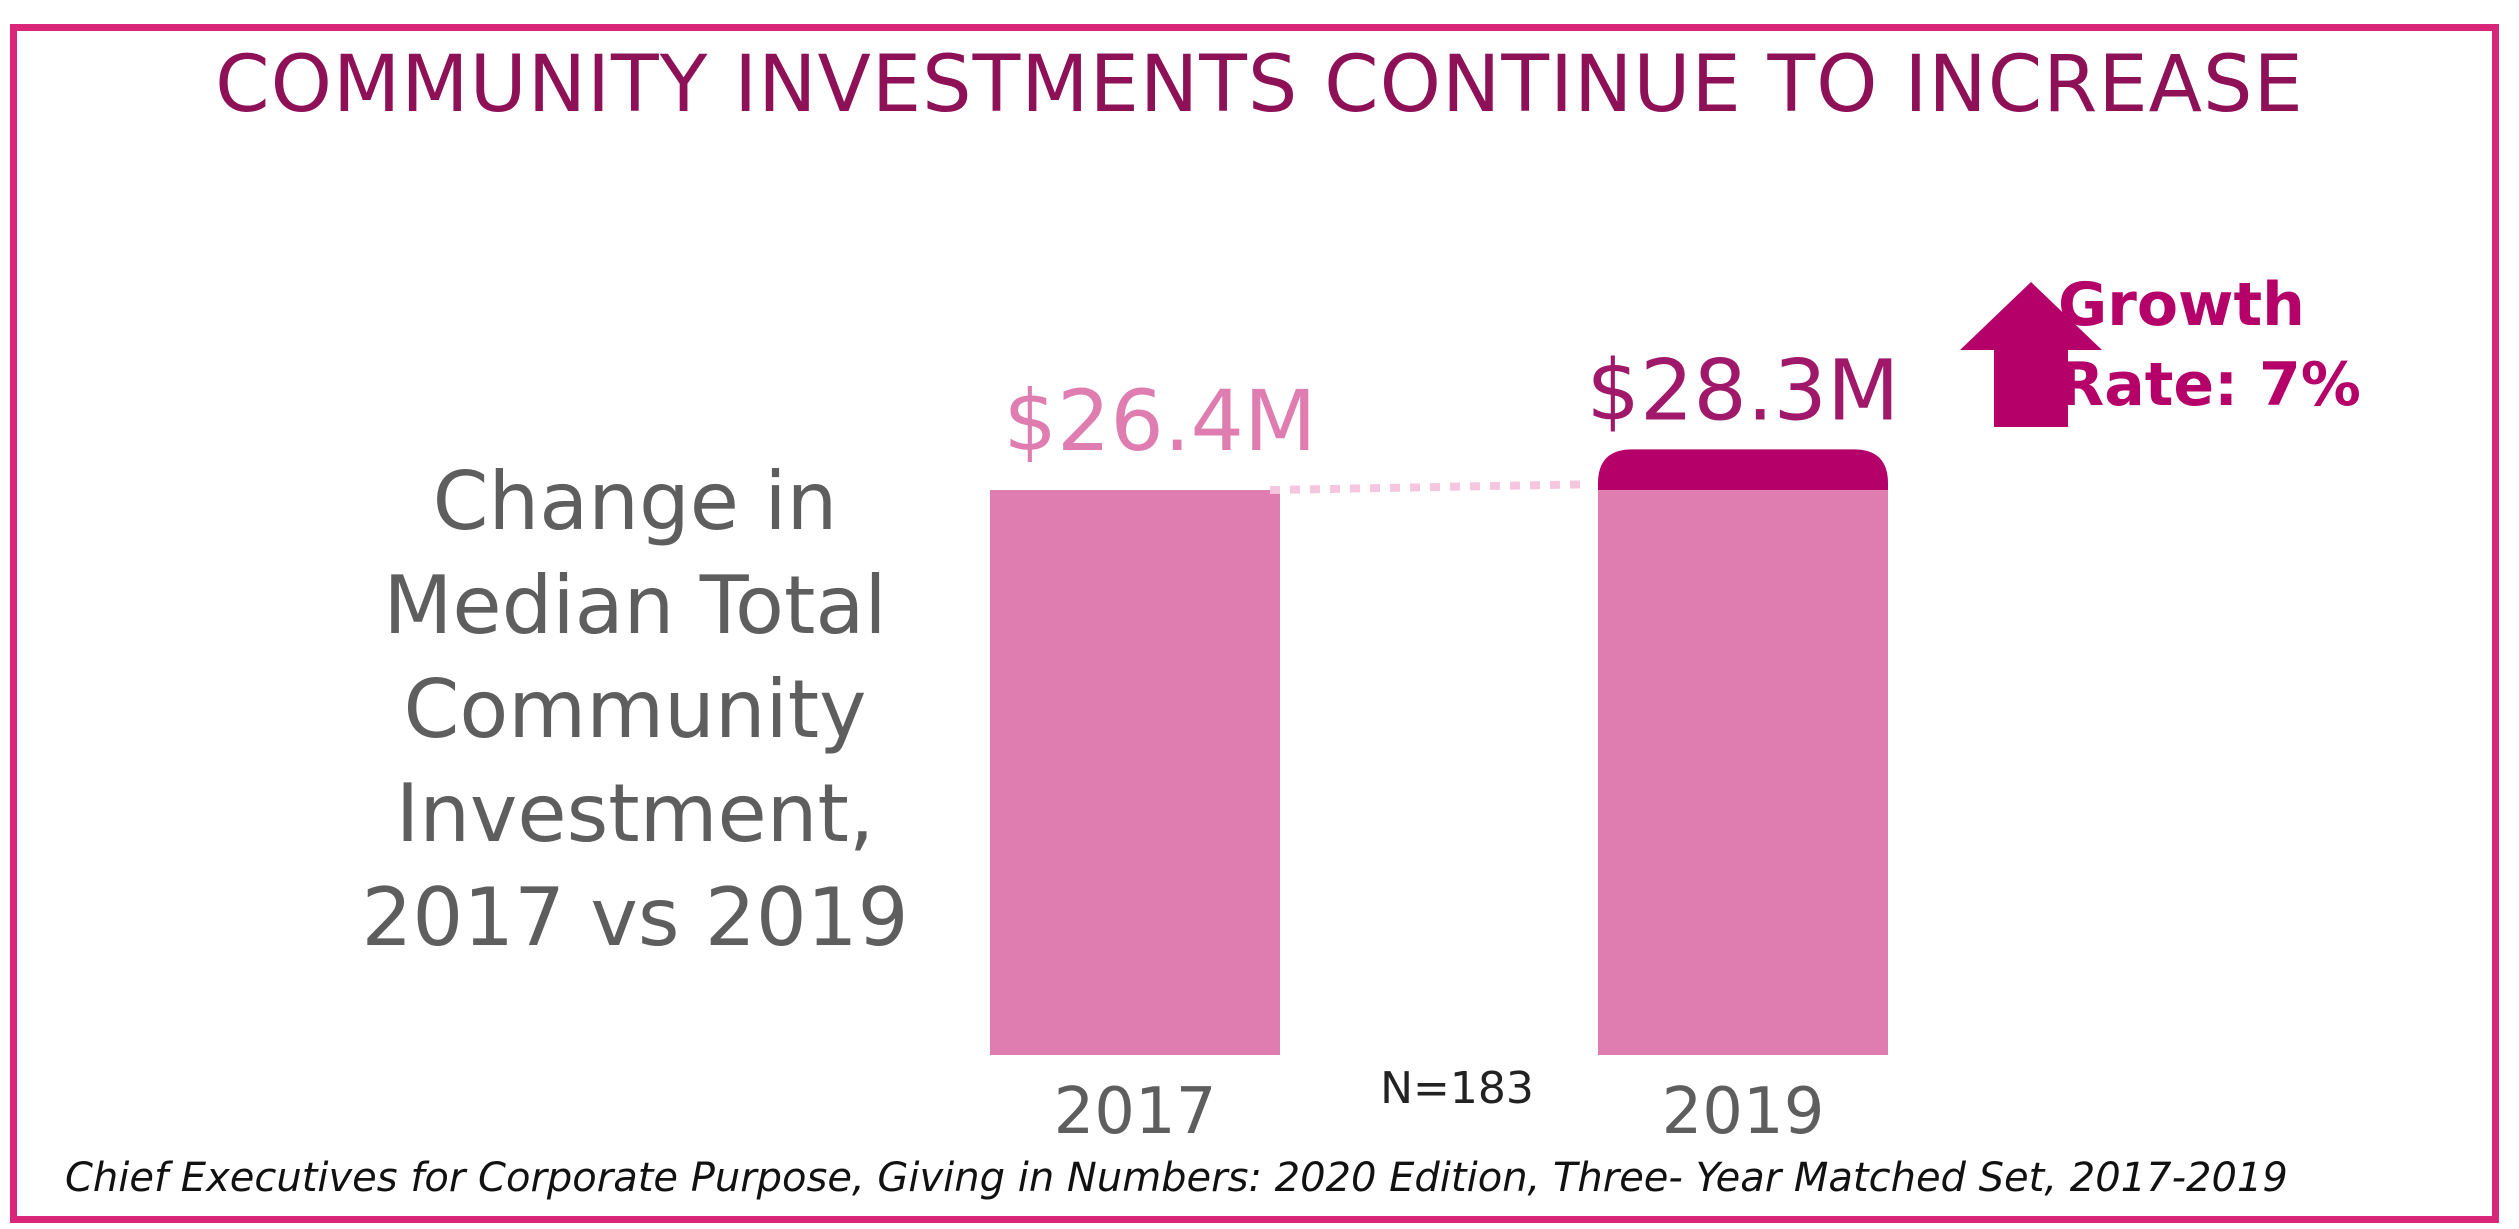 The image size is (2519, 1229). Describe the element at coordinates (1743, 390) in the screenshot. I see `value-label-2019: $28.3M` at that location.